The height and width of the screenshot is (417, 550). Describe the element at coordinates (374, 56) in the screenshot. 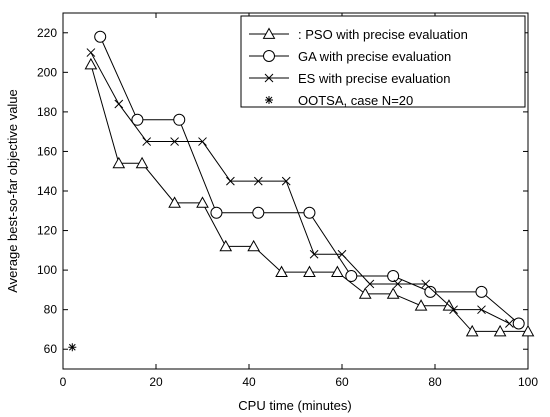

I see `legend-label: GA with precise evaluation` at that location.